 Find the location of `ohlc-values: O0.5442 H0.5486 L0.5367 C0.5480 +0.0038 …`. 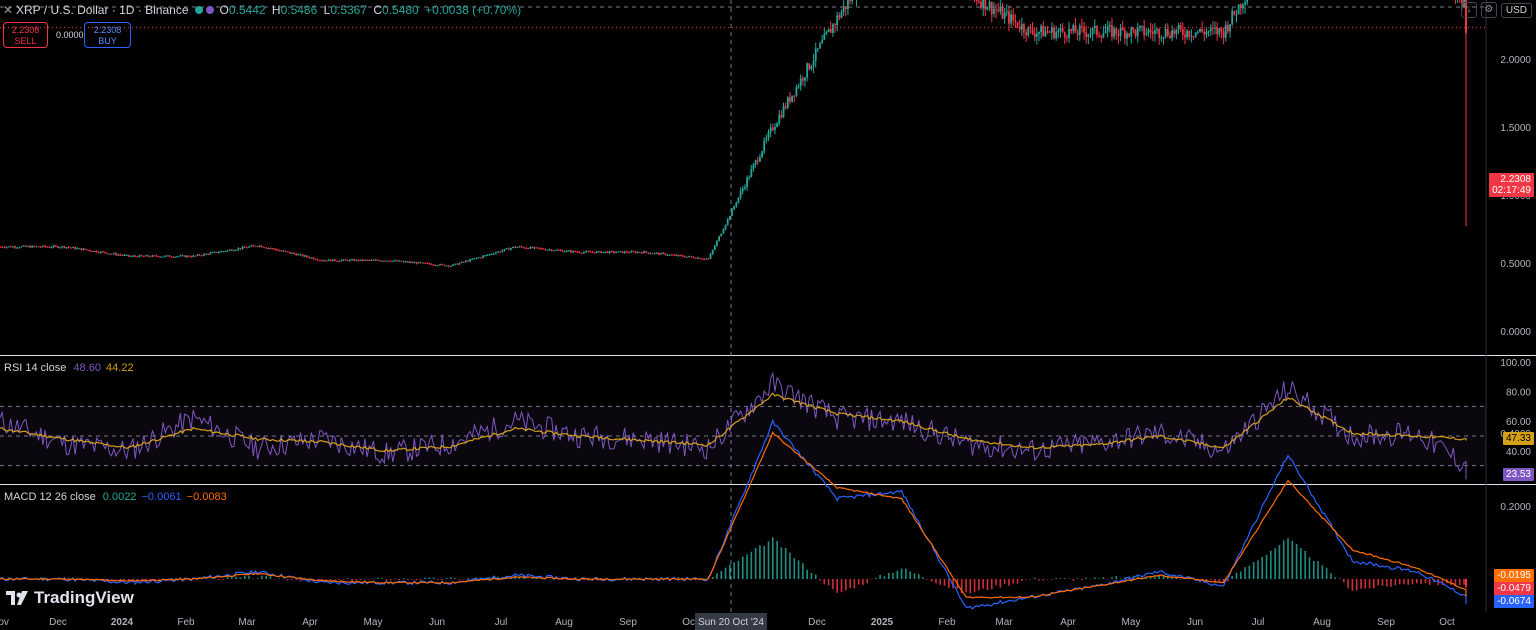

ohlc-values: O0.5442 H0.5486 L0.5367 C0.5480 +0.0038 … is located at coordinates (371, 10).